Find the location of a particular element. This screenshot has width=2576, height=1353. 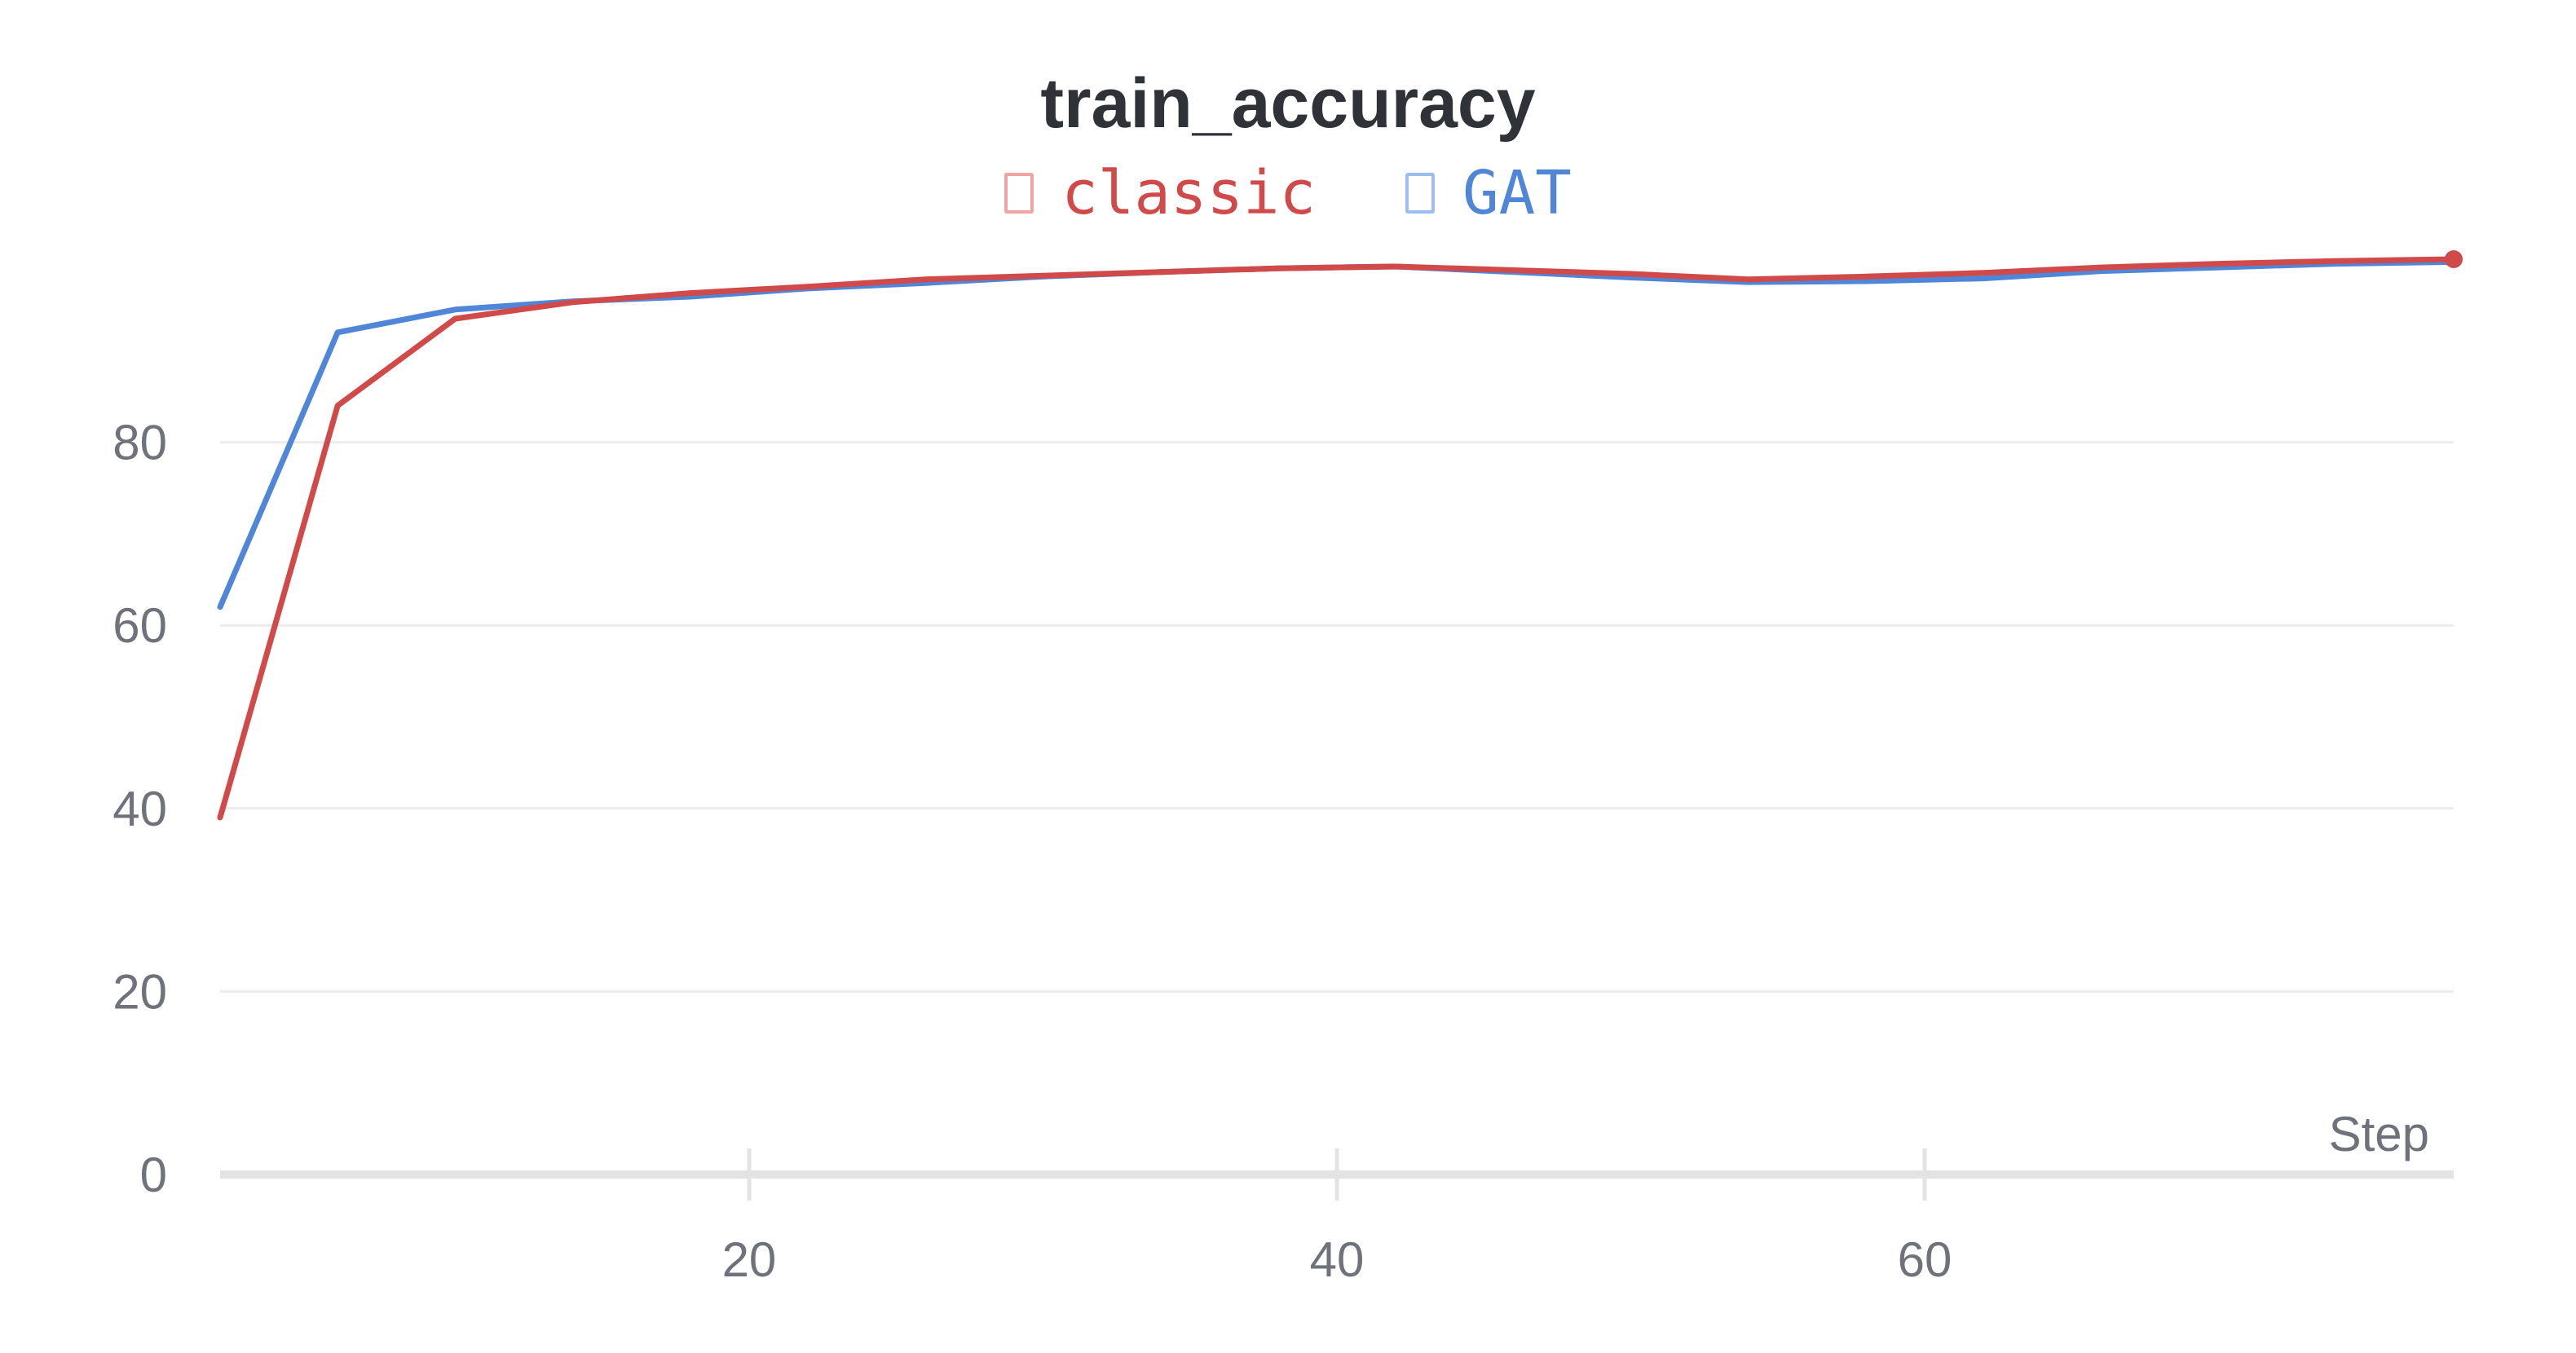

legend-label-classic: classic is located at coordinates (1189, 193).